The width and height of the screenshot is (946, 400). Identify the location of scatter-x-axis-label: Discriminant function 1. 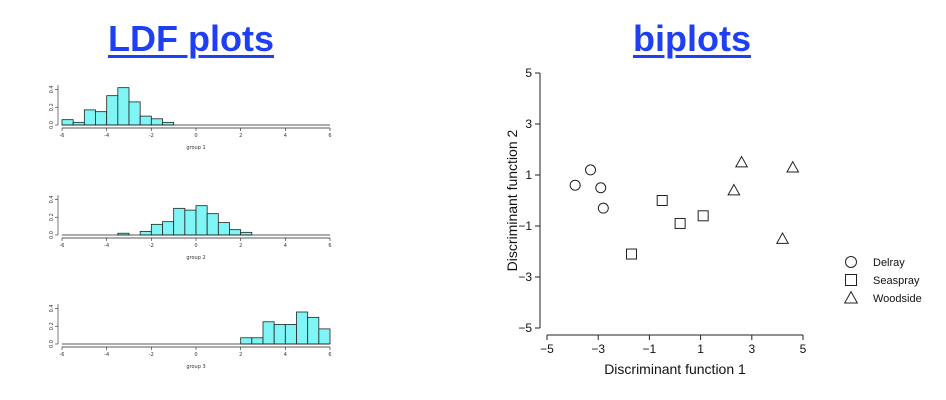
(675, 369).